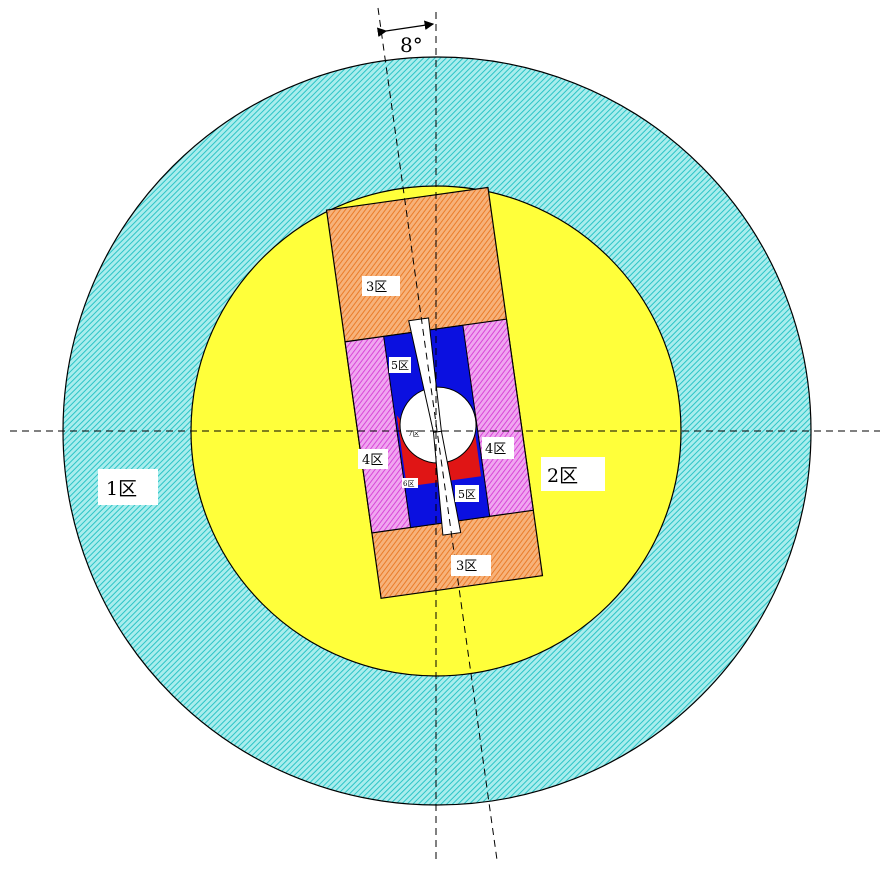  I want to click on zone4-right-label: 4区, so click(495, 449).